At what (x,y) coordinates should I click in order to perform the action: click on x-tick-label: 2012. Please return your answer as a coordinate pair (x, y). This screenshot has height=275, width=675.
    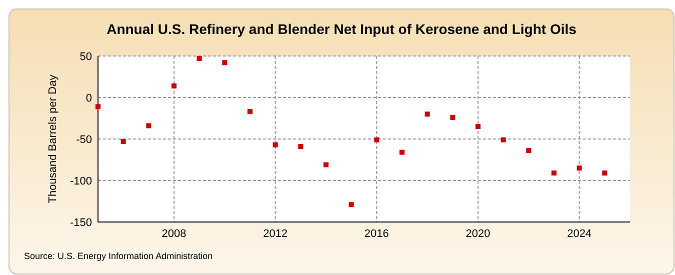
    Looking at the image, I should click on (275, 234).